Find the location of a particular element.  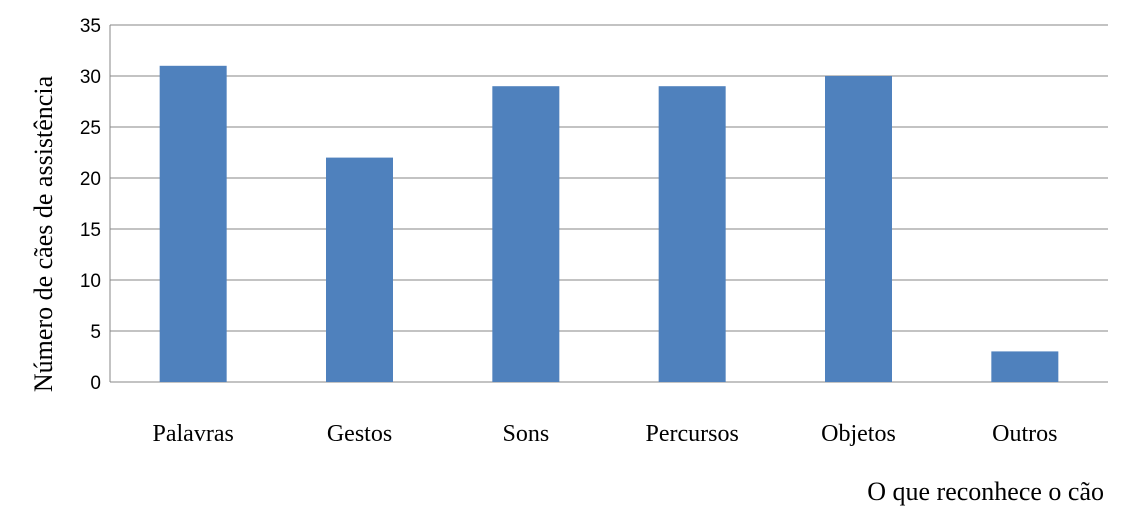

bar-palavras is located at coordinates (193, 224).